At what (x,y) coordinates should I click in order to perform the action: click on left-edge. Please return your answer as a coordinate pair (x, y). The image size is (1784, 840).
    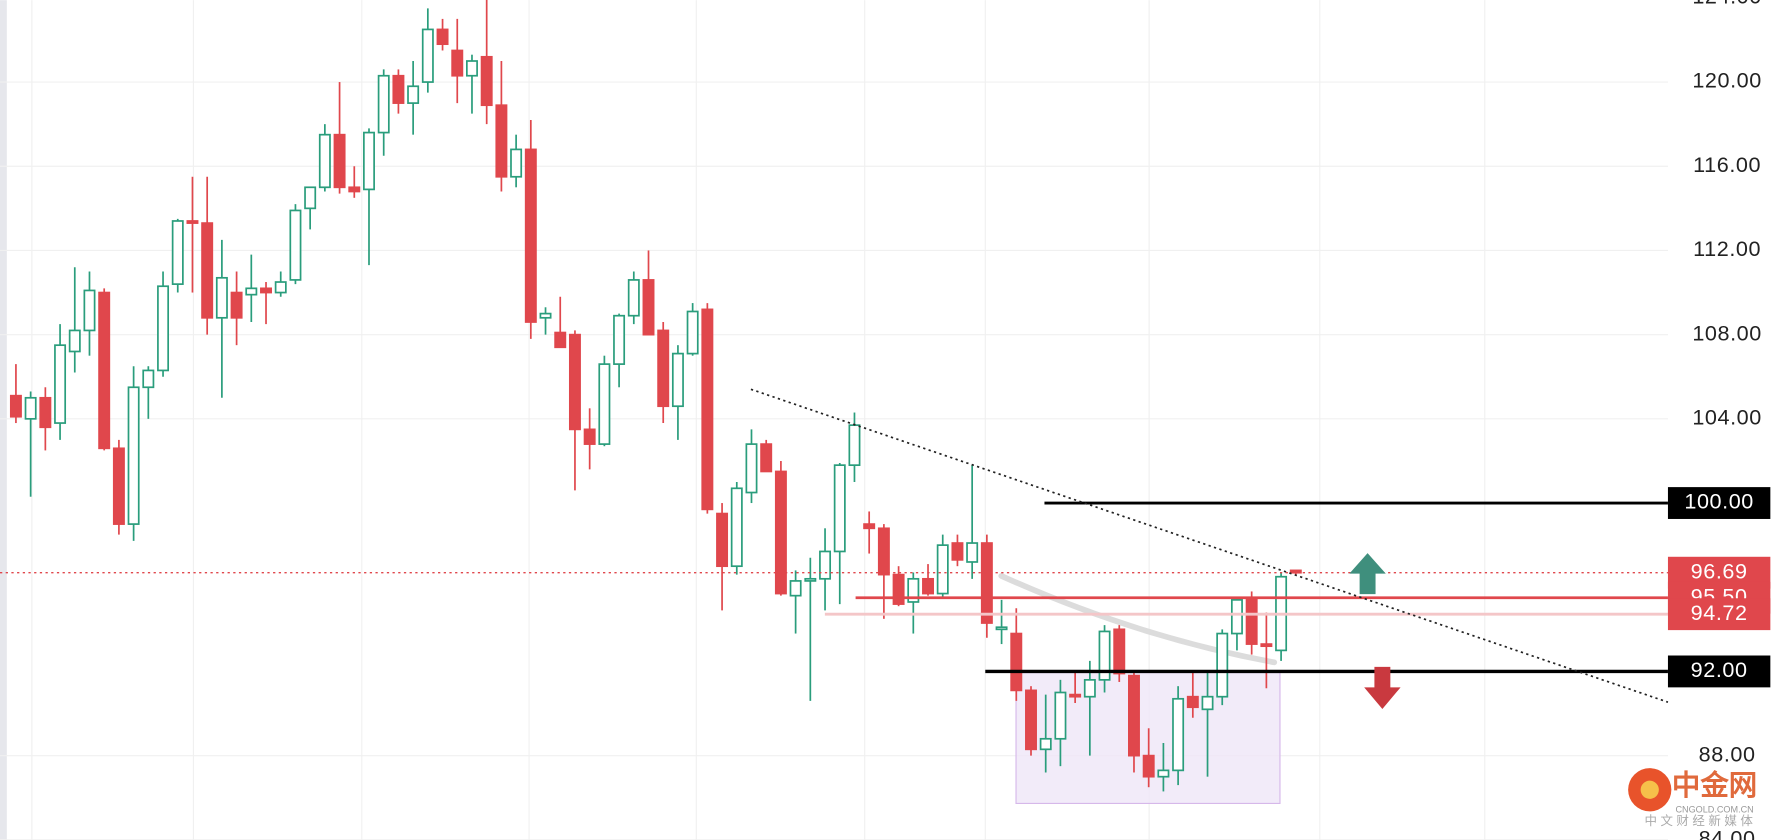
    Looking at the image, I should click on (3, 420).